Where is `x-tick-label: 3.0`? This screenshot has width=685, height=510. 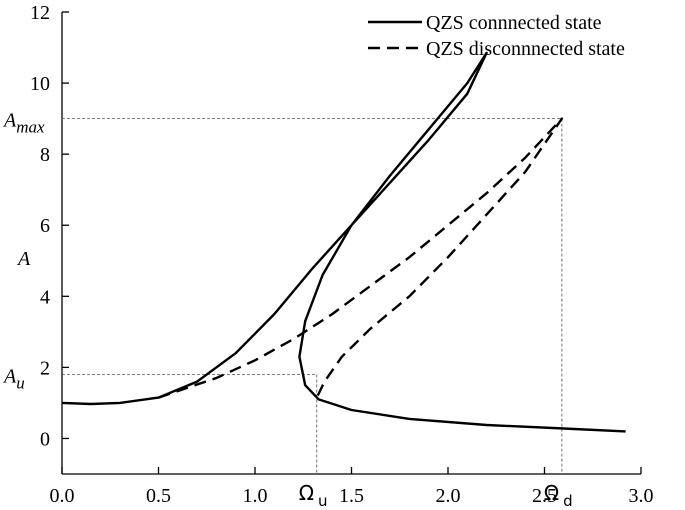
x-tick-label: 3.0 is located at coordinates (641, 496).